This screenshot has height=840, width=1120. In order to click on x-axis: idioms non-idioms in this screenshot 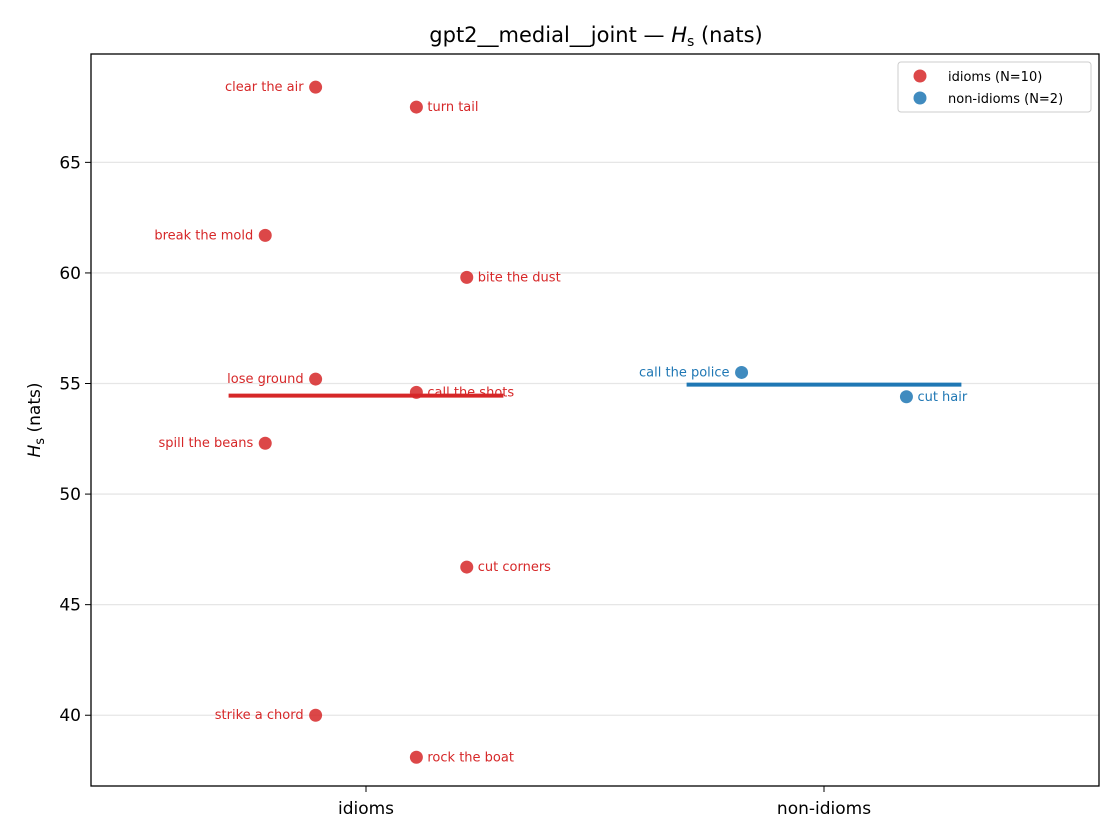, I will do `click(604, 802)`.